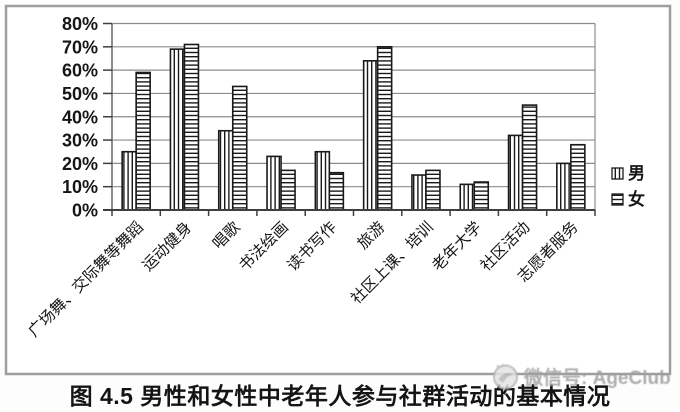 The height and width of the screenshot is (412, 680). I want to click on y-axis-label-10%: 10%, so click(80, 187).